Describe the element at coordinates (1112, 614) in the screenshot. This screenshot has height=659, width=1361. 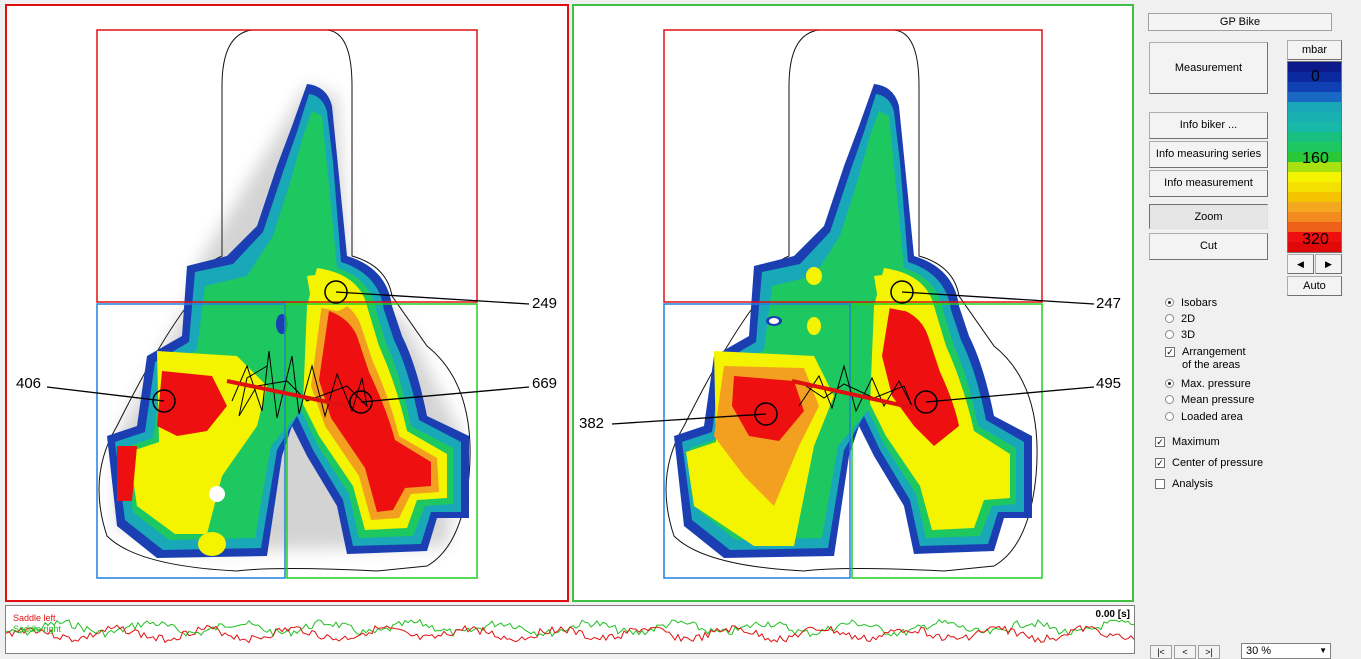
I see `time-readout: 0.00 [s]` at that location.